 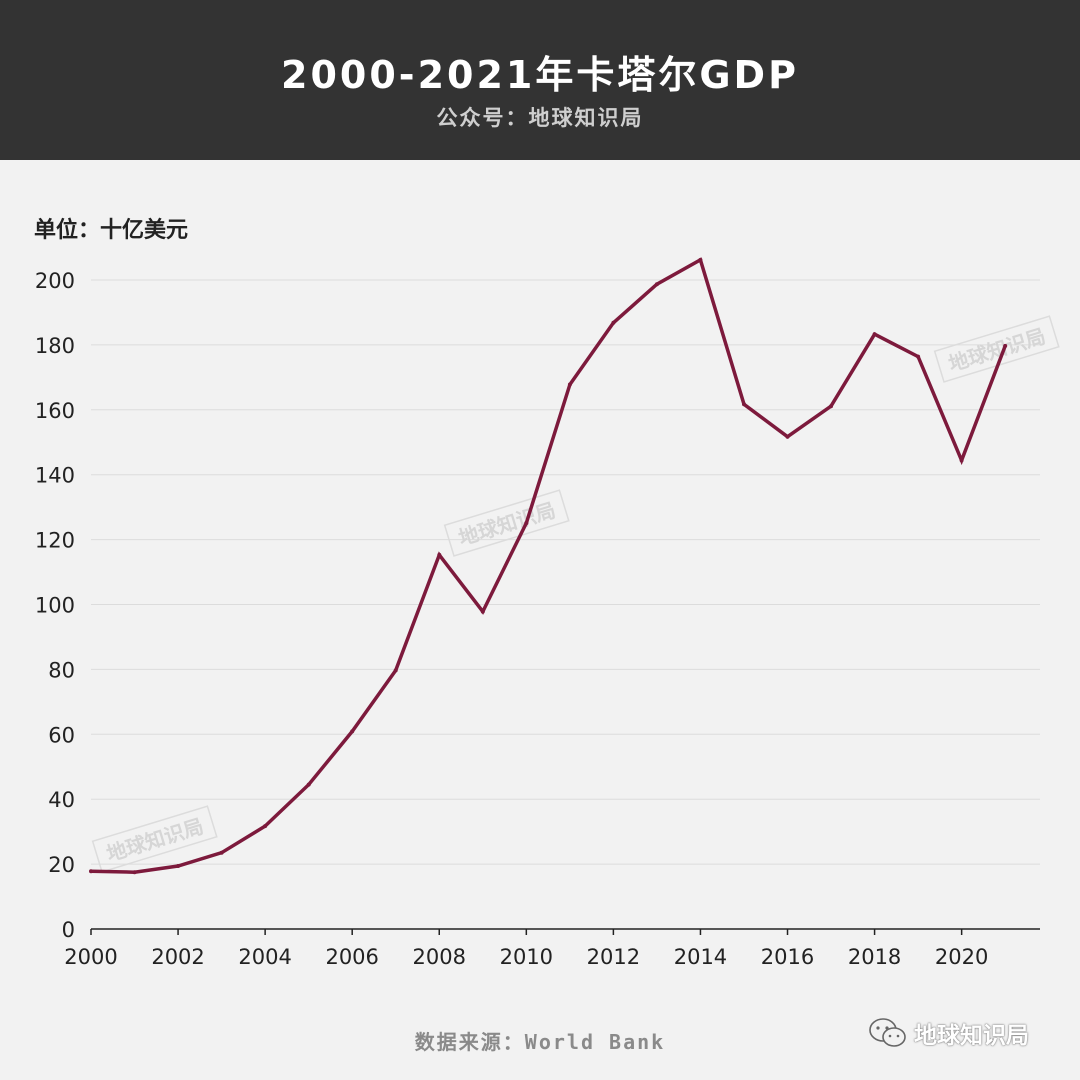 I want to click on y-tick-label: 120, so click(x=55, y=541).